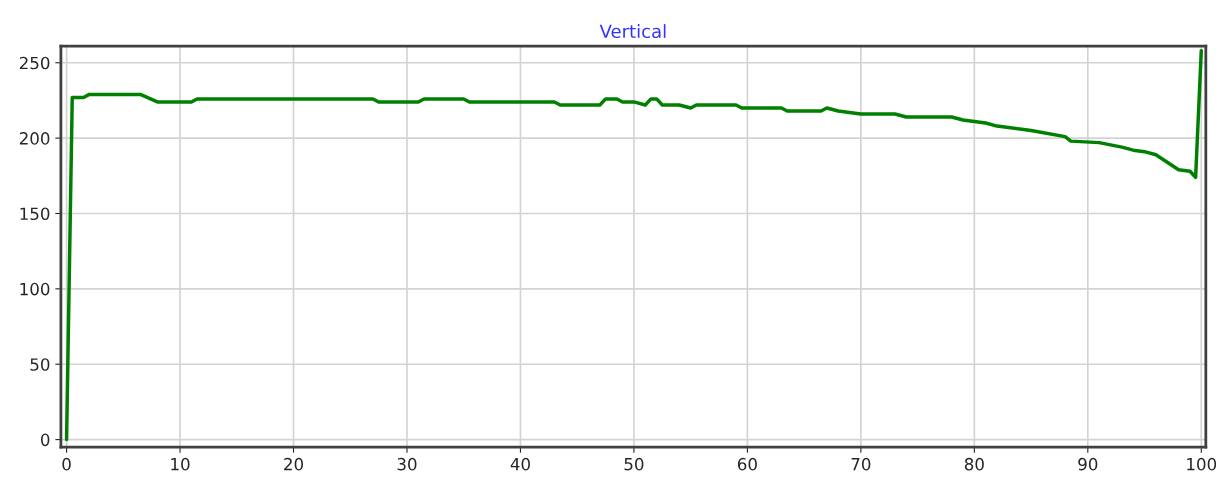 The width and height of the screenshot is (1218, 486). I want to click on chart-title: Vertical, so click(632, 31).